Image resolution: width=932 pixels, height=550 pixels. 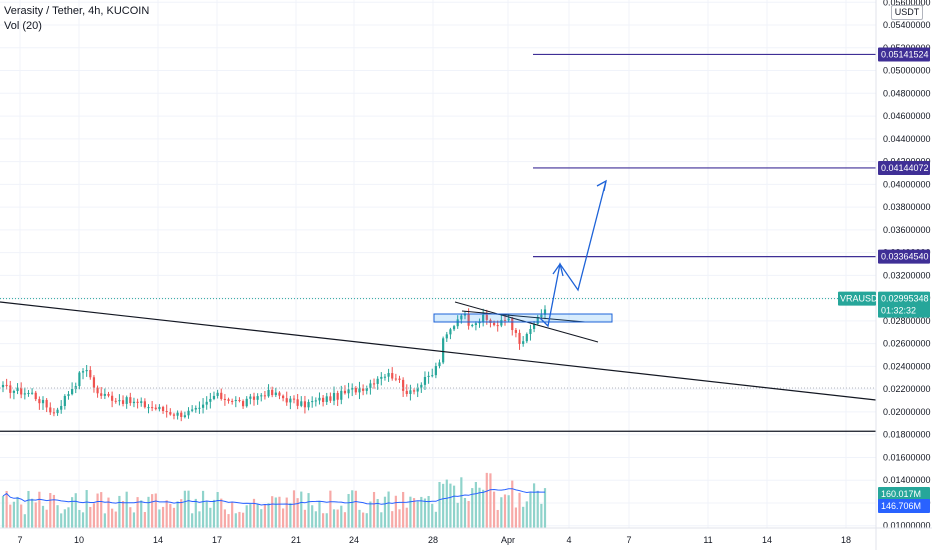 What do you see at coordinates (77, 11) in the screenshot?
I see `symbol-title: Verasity / Tether, 4h, KUCOIN` at bounding box center [77, 11].